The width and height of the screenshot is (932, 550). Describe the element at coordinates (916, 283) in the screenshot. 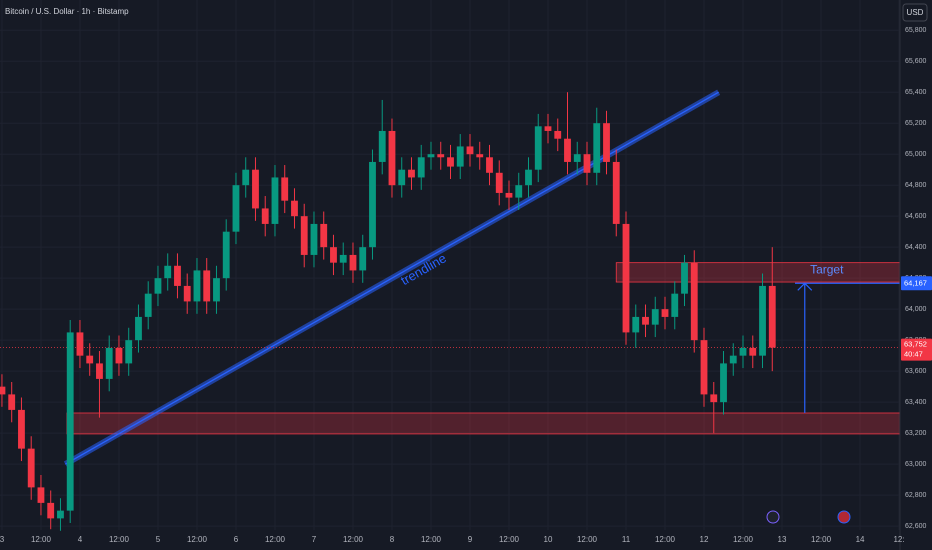

I see `target-price-box` at that location.